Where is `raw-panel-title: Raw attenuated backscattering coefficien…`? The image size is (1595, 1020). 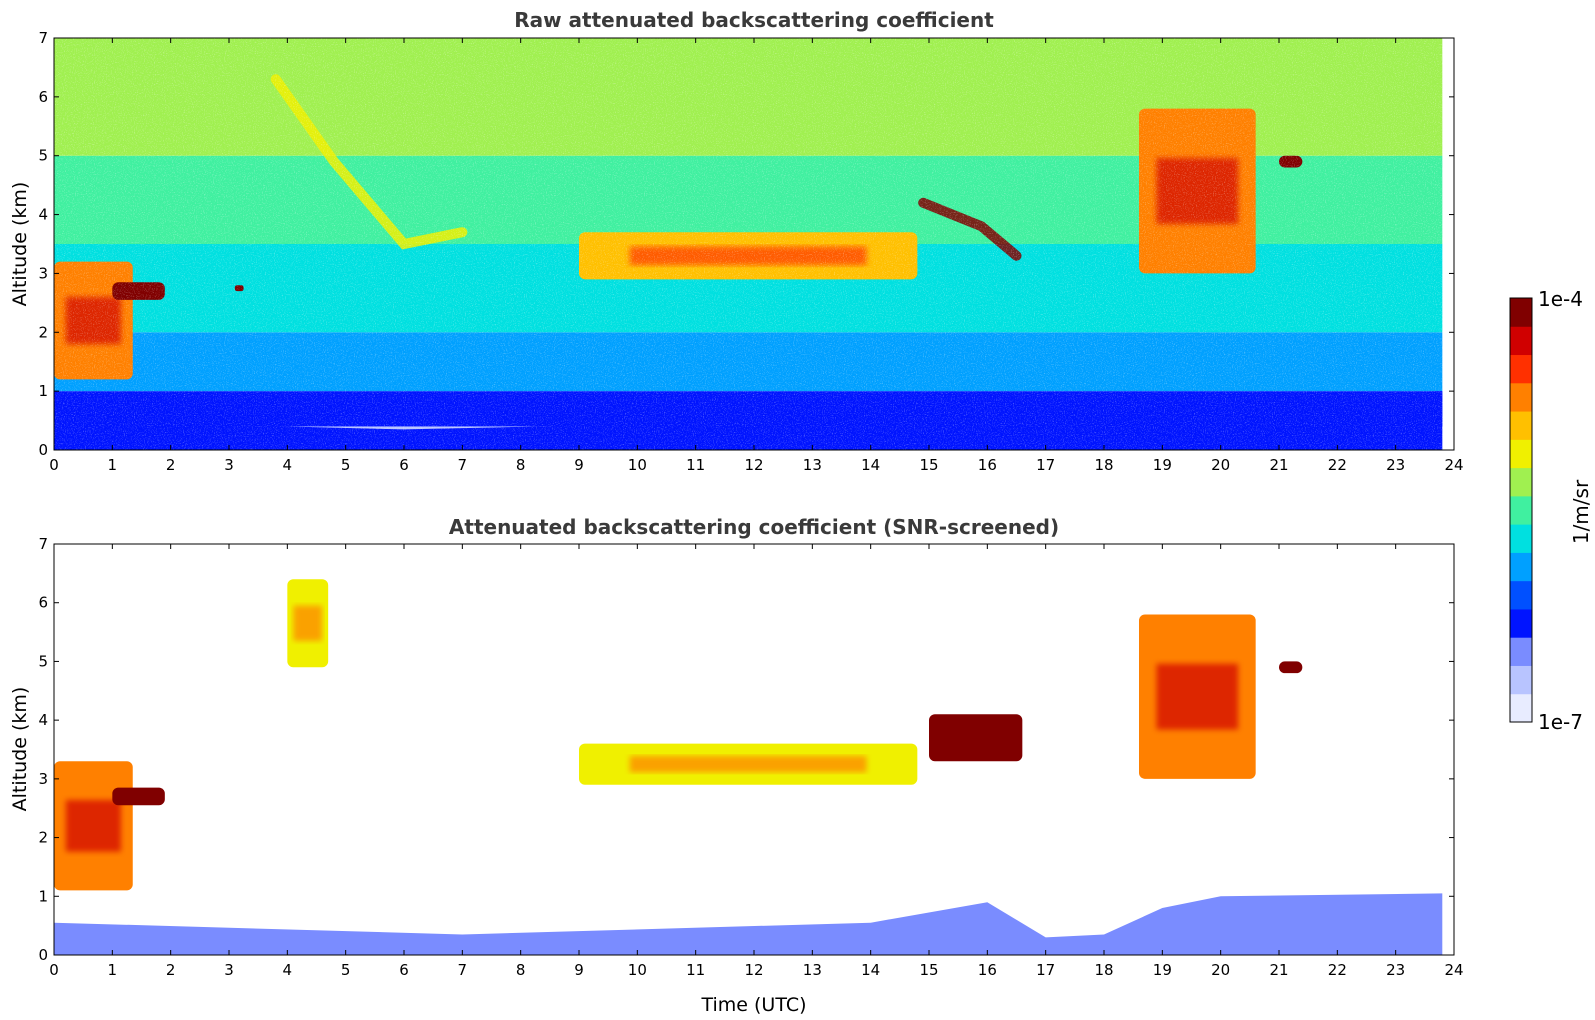
raw-panel-title: Raw attenuated backscattering coefficien… is located at coordinates (754, 20).